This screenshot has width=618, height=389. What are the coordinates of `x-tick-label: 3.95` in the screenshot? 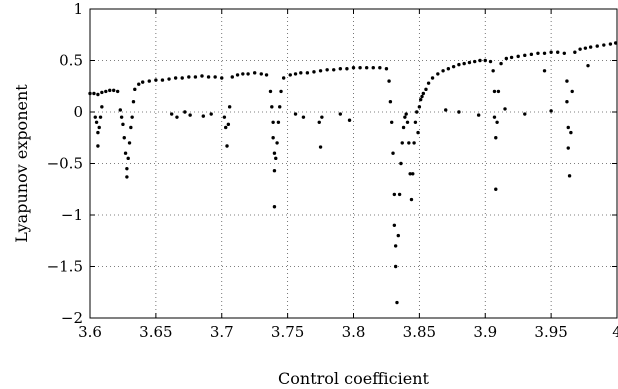 It's located at (550, 332).